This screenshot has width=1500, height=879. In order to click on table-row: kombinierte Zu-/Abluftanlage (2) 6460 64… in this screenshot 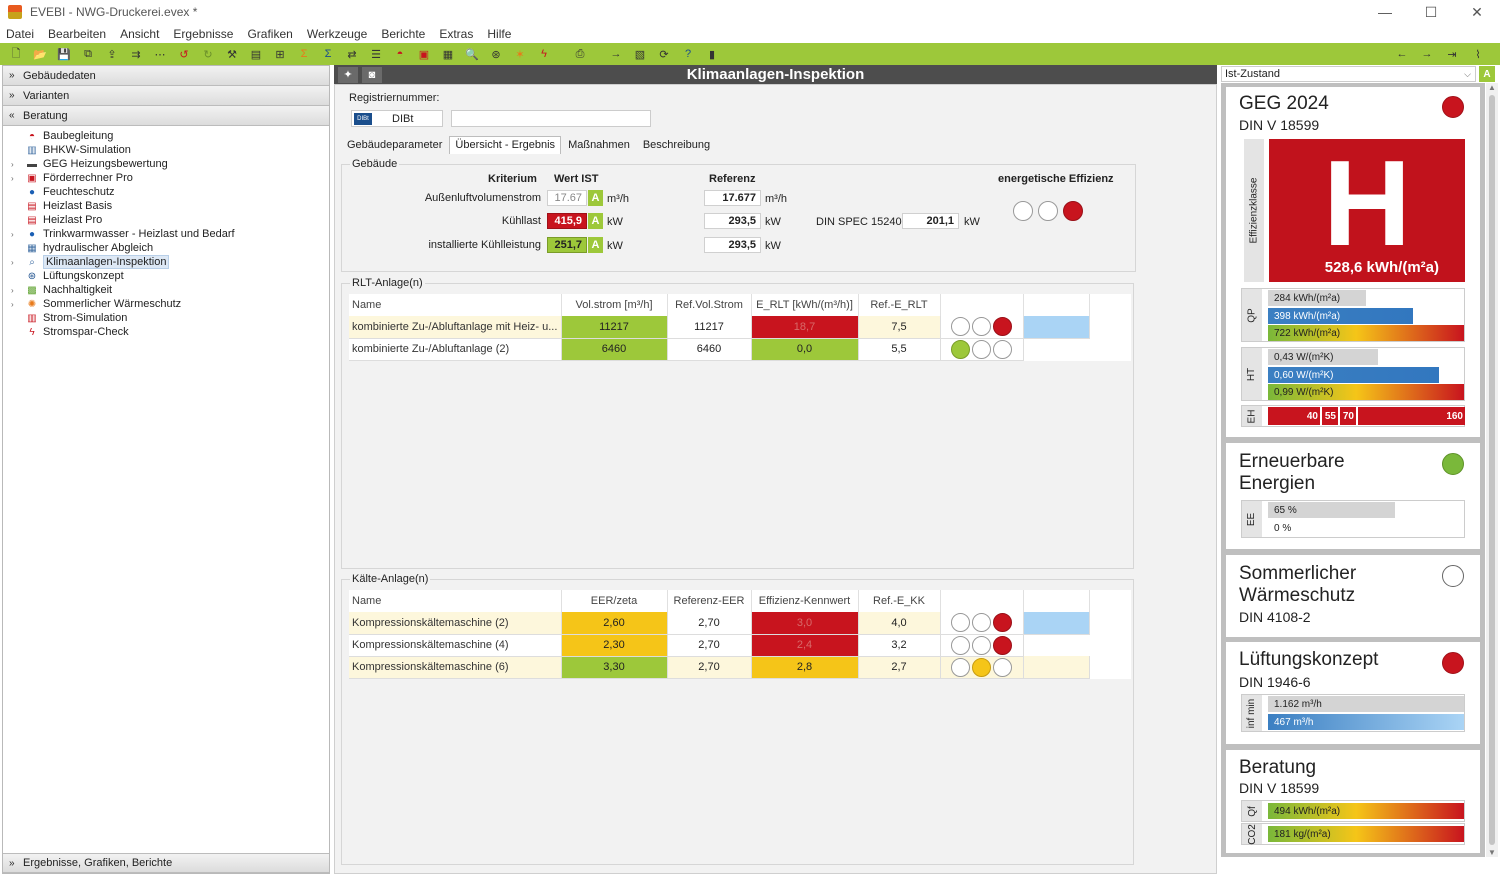, I will do `click(740, 349)`.